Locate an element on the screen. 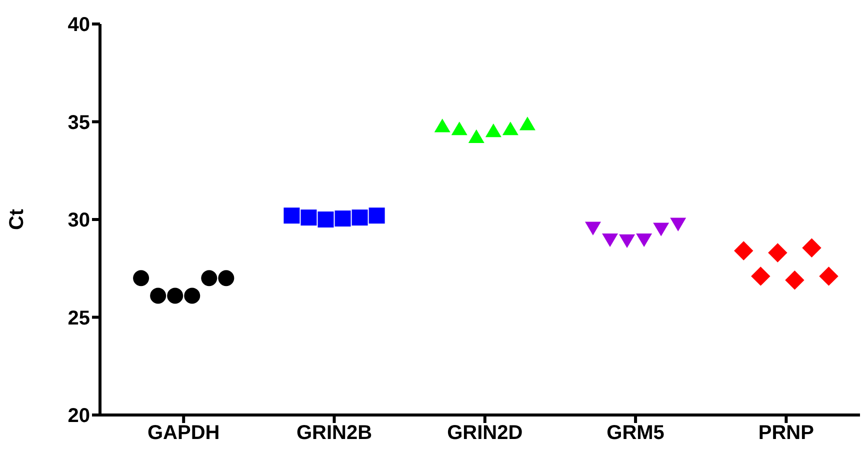 This screenshot has height=459, width=864. y-tick-label: 25 is located at coordinates (79, 318).